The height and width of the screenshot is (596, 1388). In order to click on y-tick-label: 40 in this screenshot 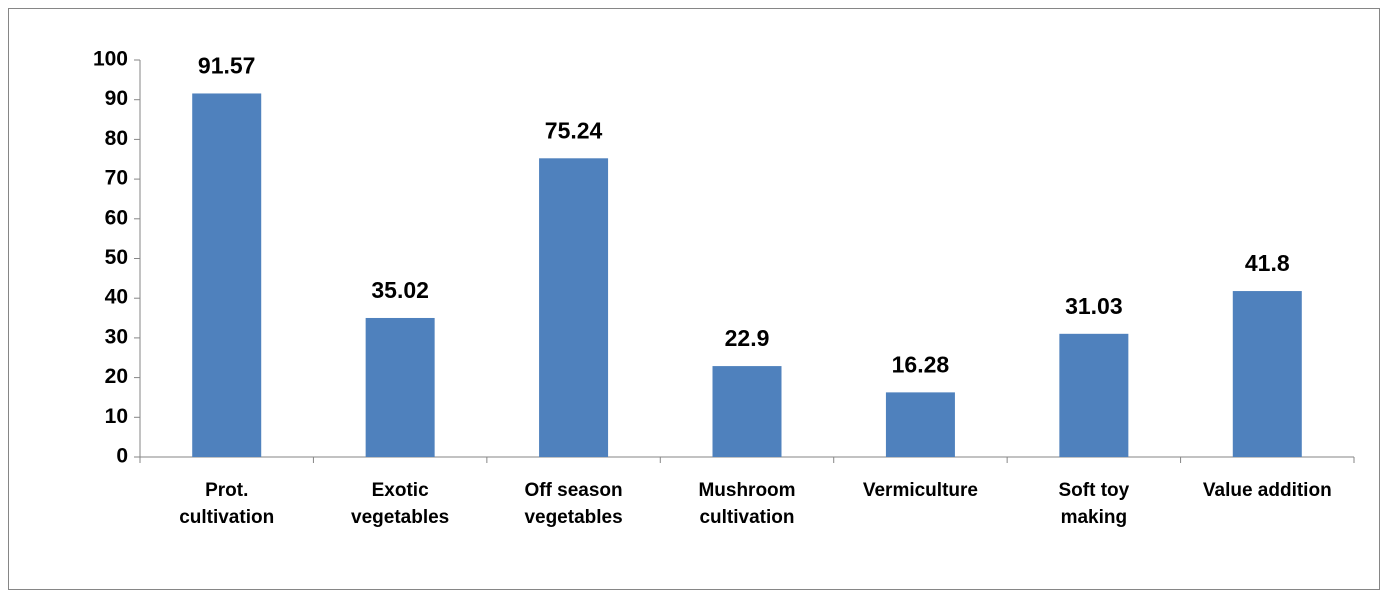, I will do `click(116, 297)`.